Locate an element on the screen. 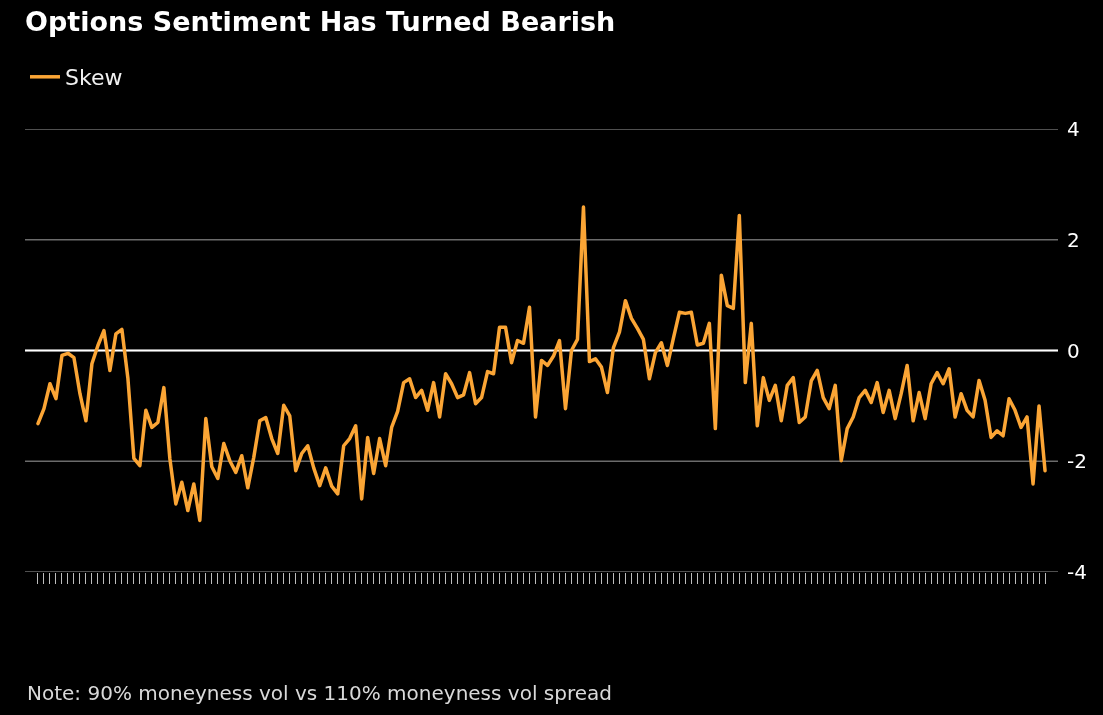 The image size is (1103, 715). y-tick-label: 0 is located at coordinates (1073, 350).